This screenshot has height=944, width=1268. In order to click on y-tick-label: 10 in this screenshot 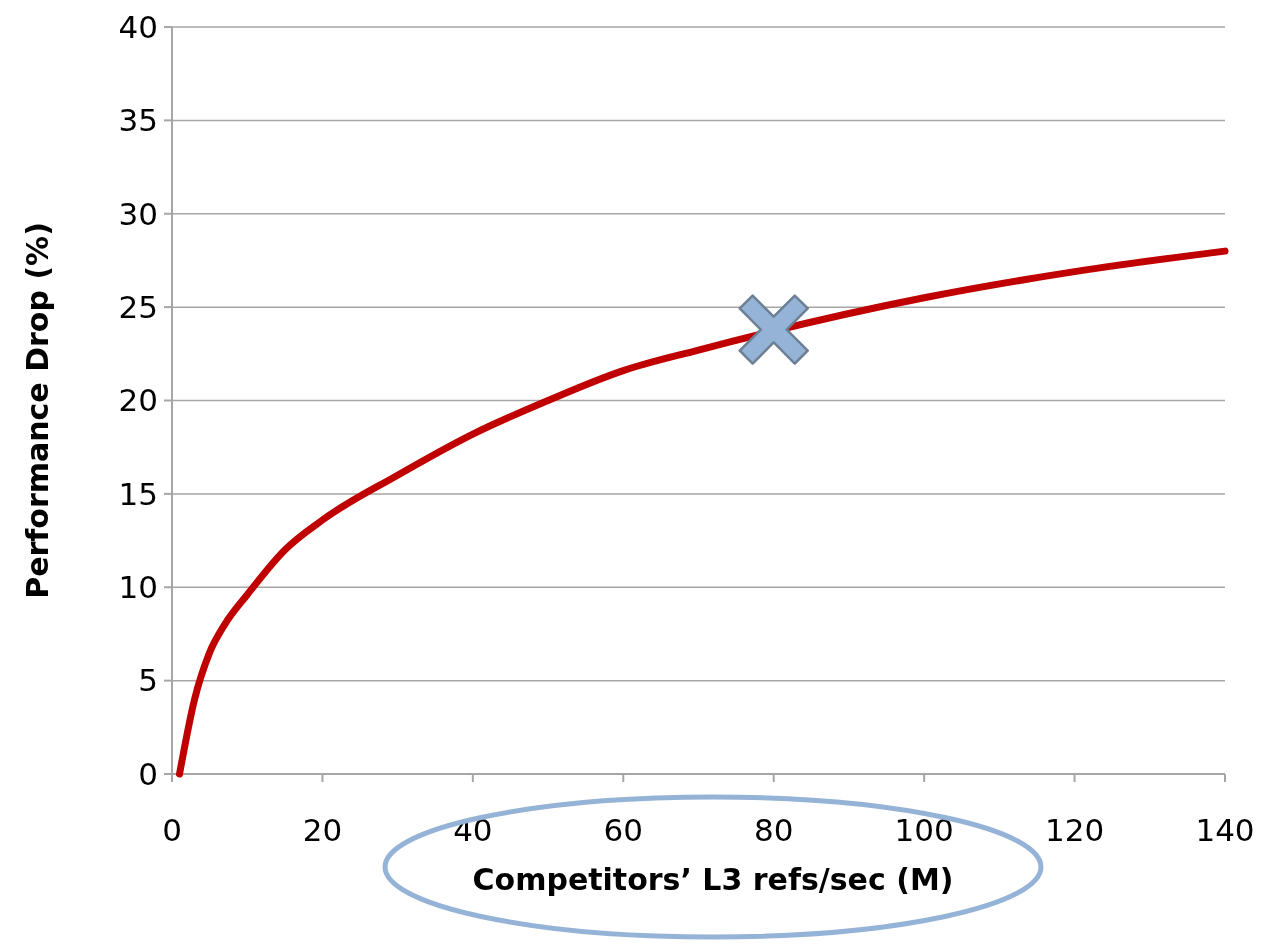, I will do `click(138, 587)`.